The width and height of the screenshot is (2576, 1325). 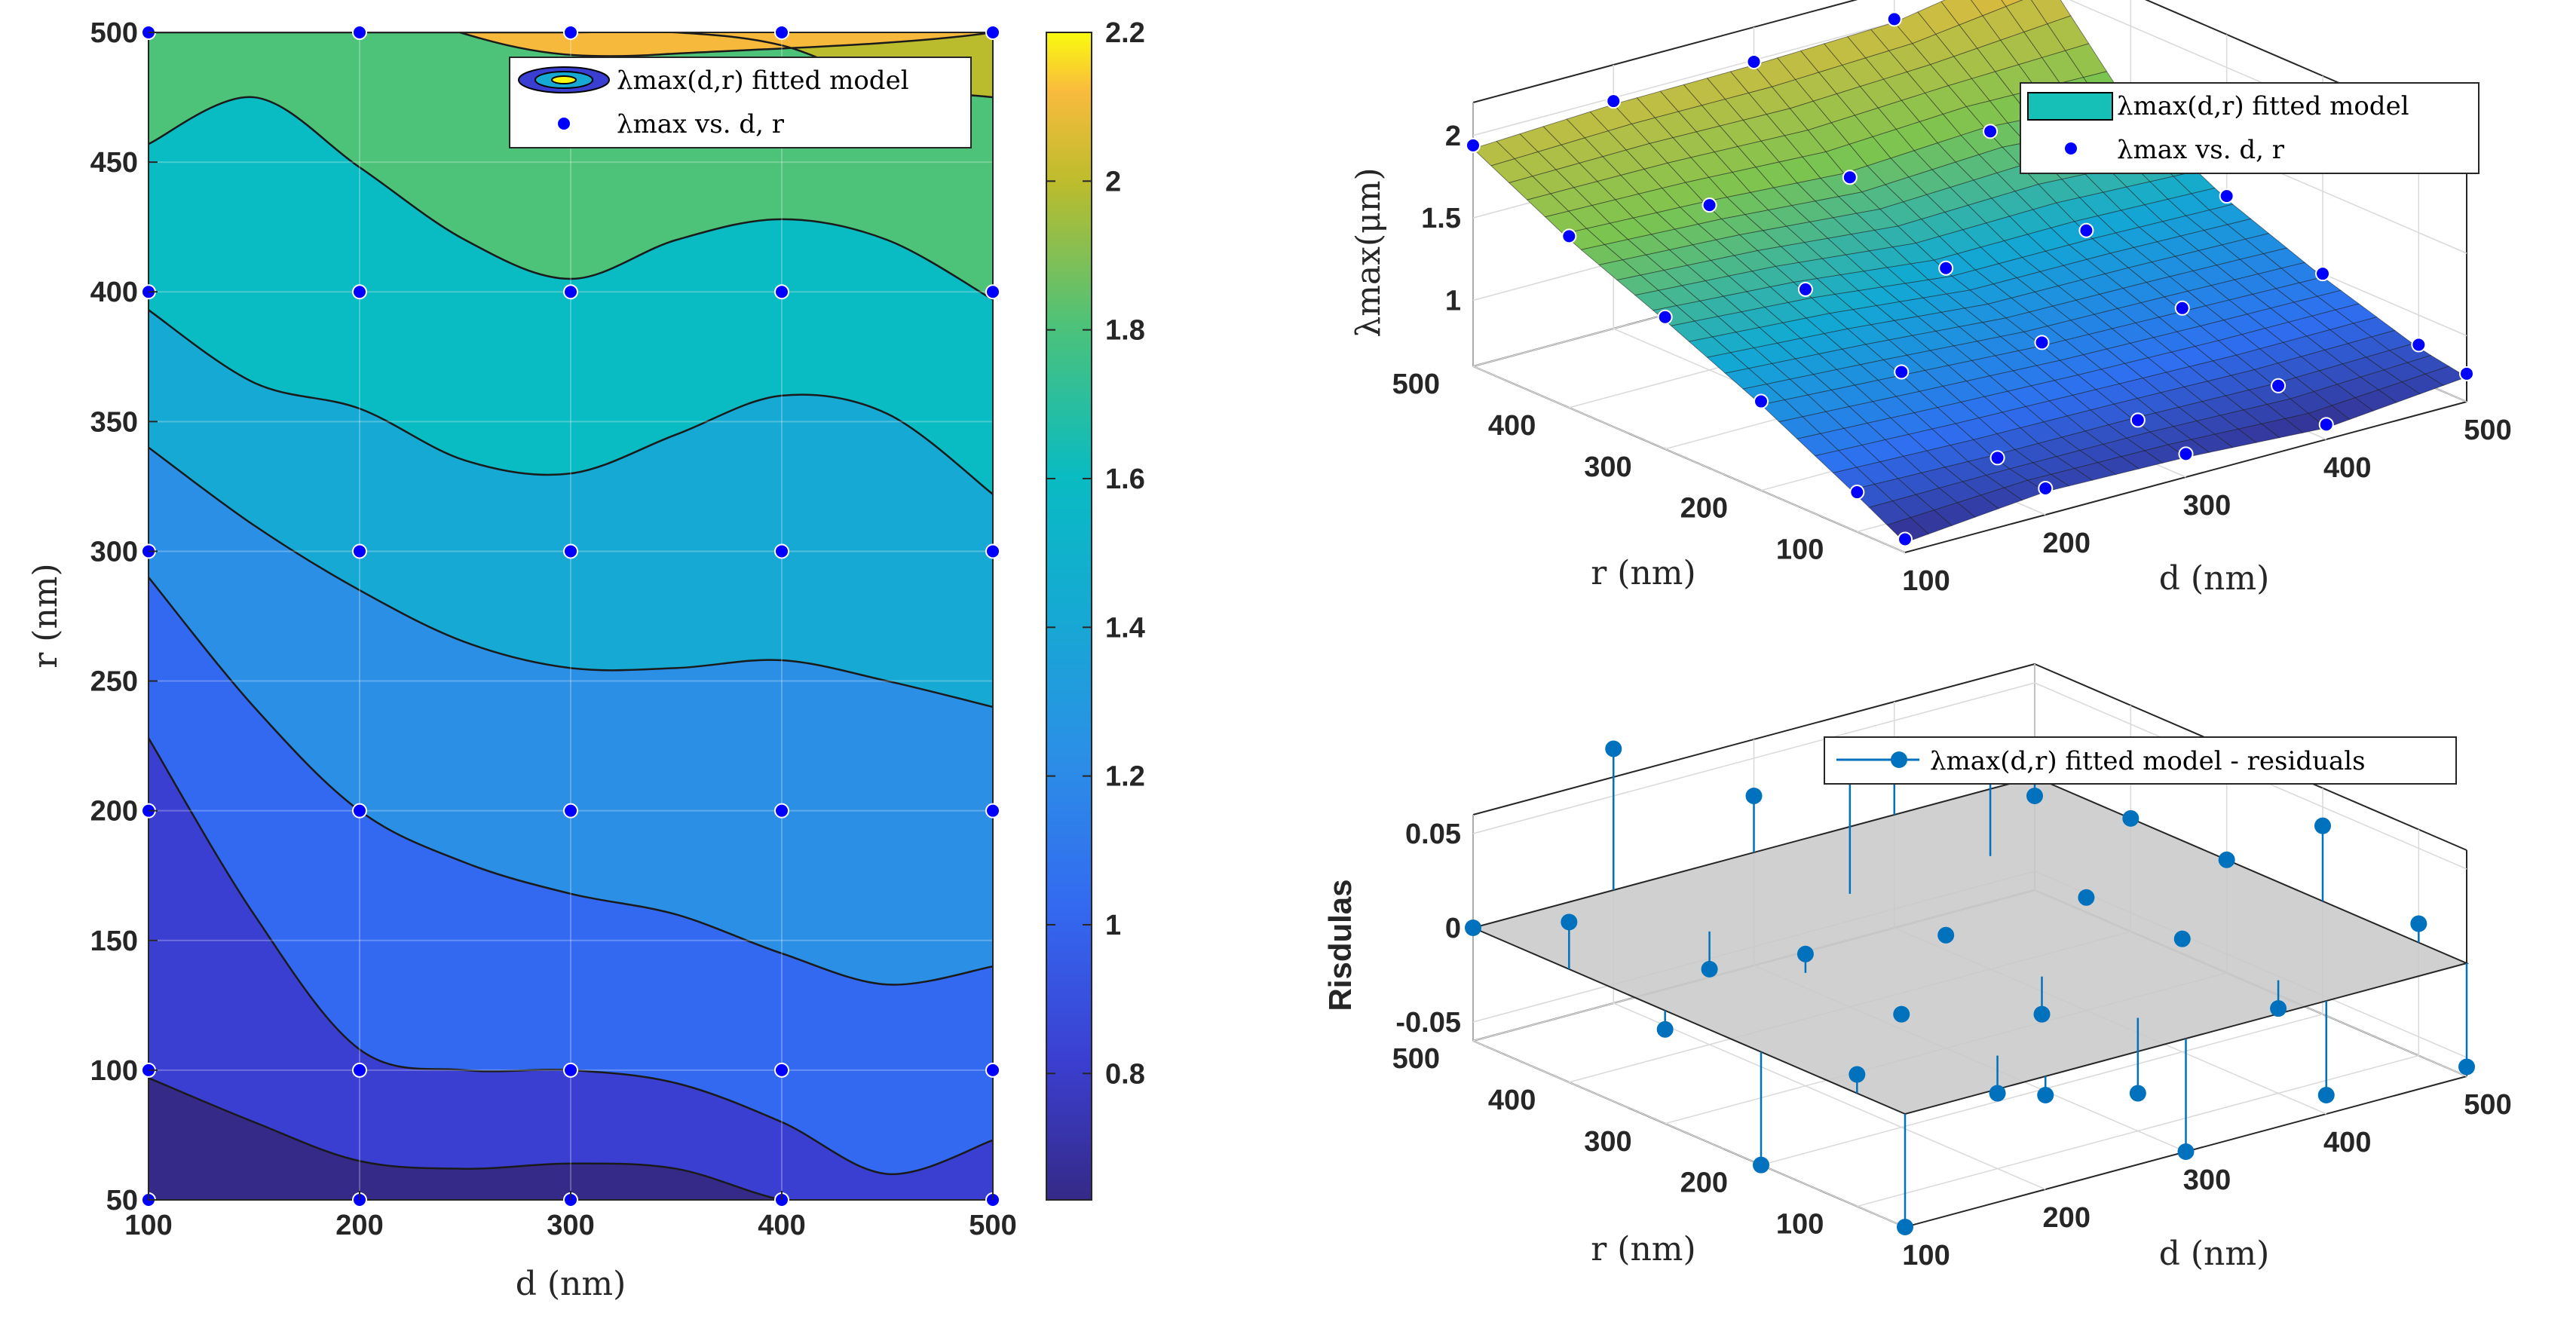 I want to click on z-tick-label: 1.5, so click(x=1441, y=219).